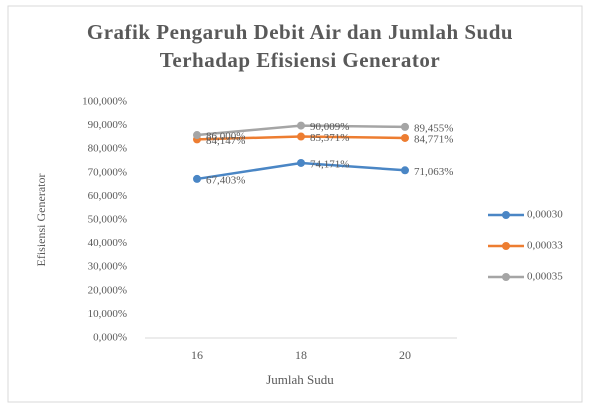  Describe the element at coordinates (41, 220) in the screenshot. I see `y-axis-label: Efisiensi Generator` at that location.